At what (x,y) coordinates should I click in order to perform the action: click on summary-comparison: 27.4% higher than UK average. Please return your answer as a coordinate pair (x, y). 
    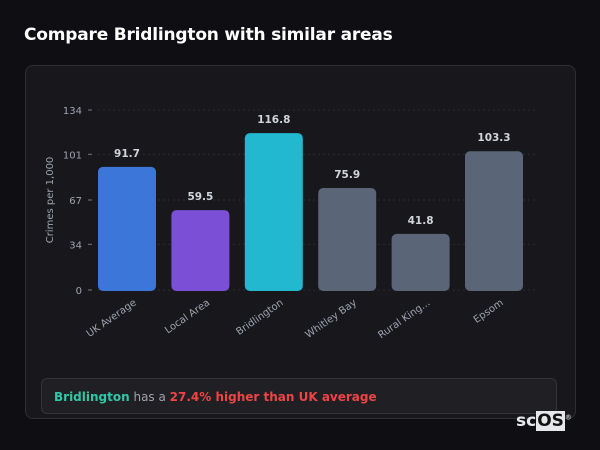
    Looking at the image, I should click on (273, 397).